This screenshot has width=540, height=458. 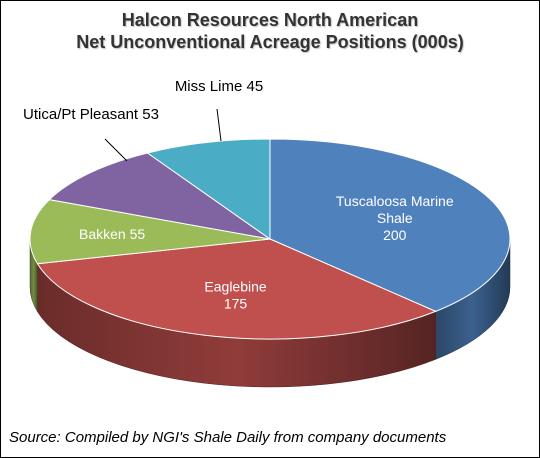 I want to click on slice-label-tuscaloosa-marine-shale-line-3: 200, so click(x=395, y=235).